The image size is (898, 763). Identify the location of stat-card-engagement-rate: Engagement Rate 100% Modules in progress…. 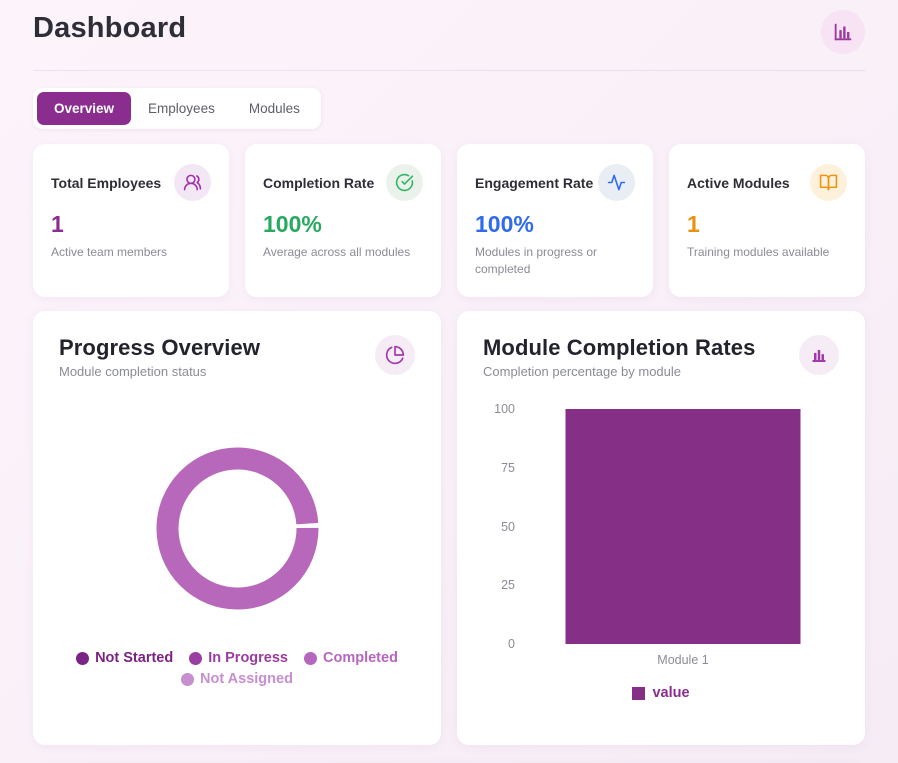
(555, 220).